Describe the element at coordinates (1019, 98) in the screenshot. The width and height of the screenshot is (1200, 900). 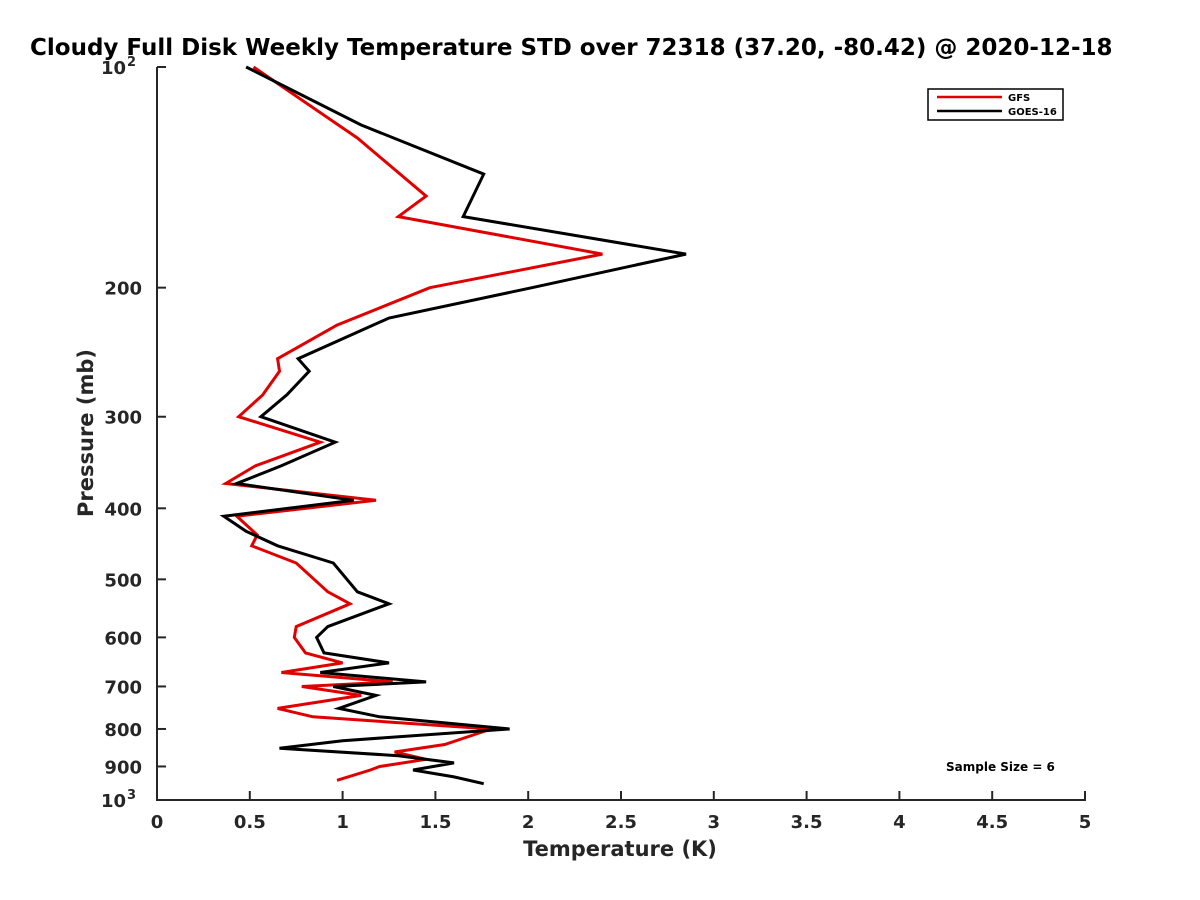
I see `legend-label-gfs: GFS` at that location.